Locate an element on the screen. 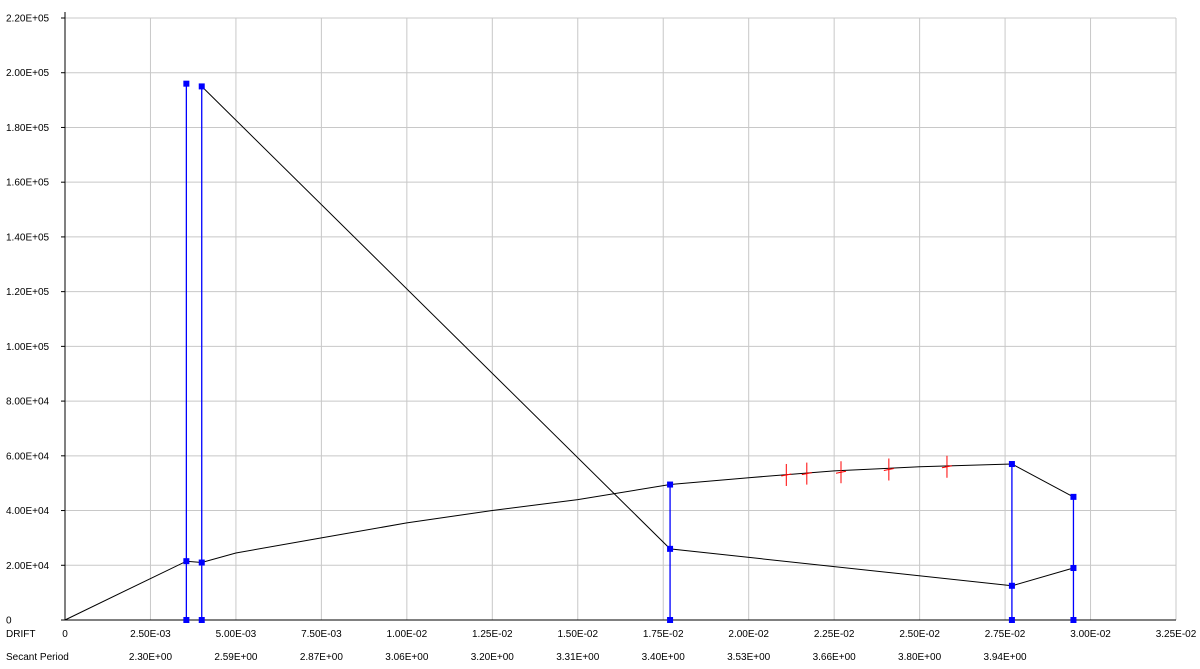 The width and height of the screenshot is (1200, 669). secant-period-value: 3.94E+00 is located at coordinates (1006, 657).